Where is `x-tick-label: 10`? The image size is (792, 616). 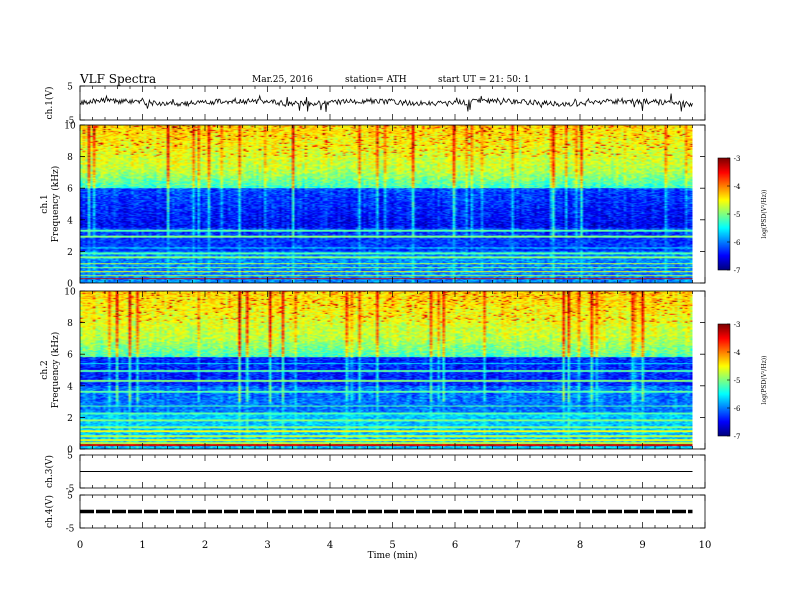
x-tick-label: 10 is located at coordinates (705, 545).